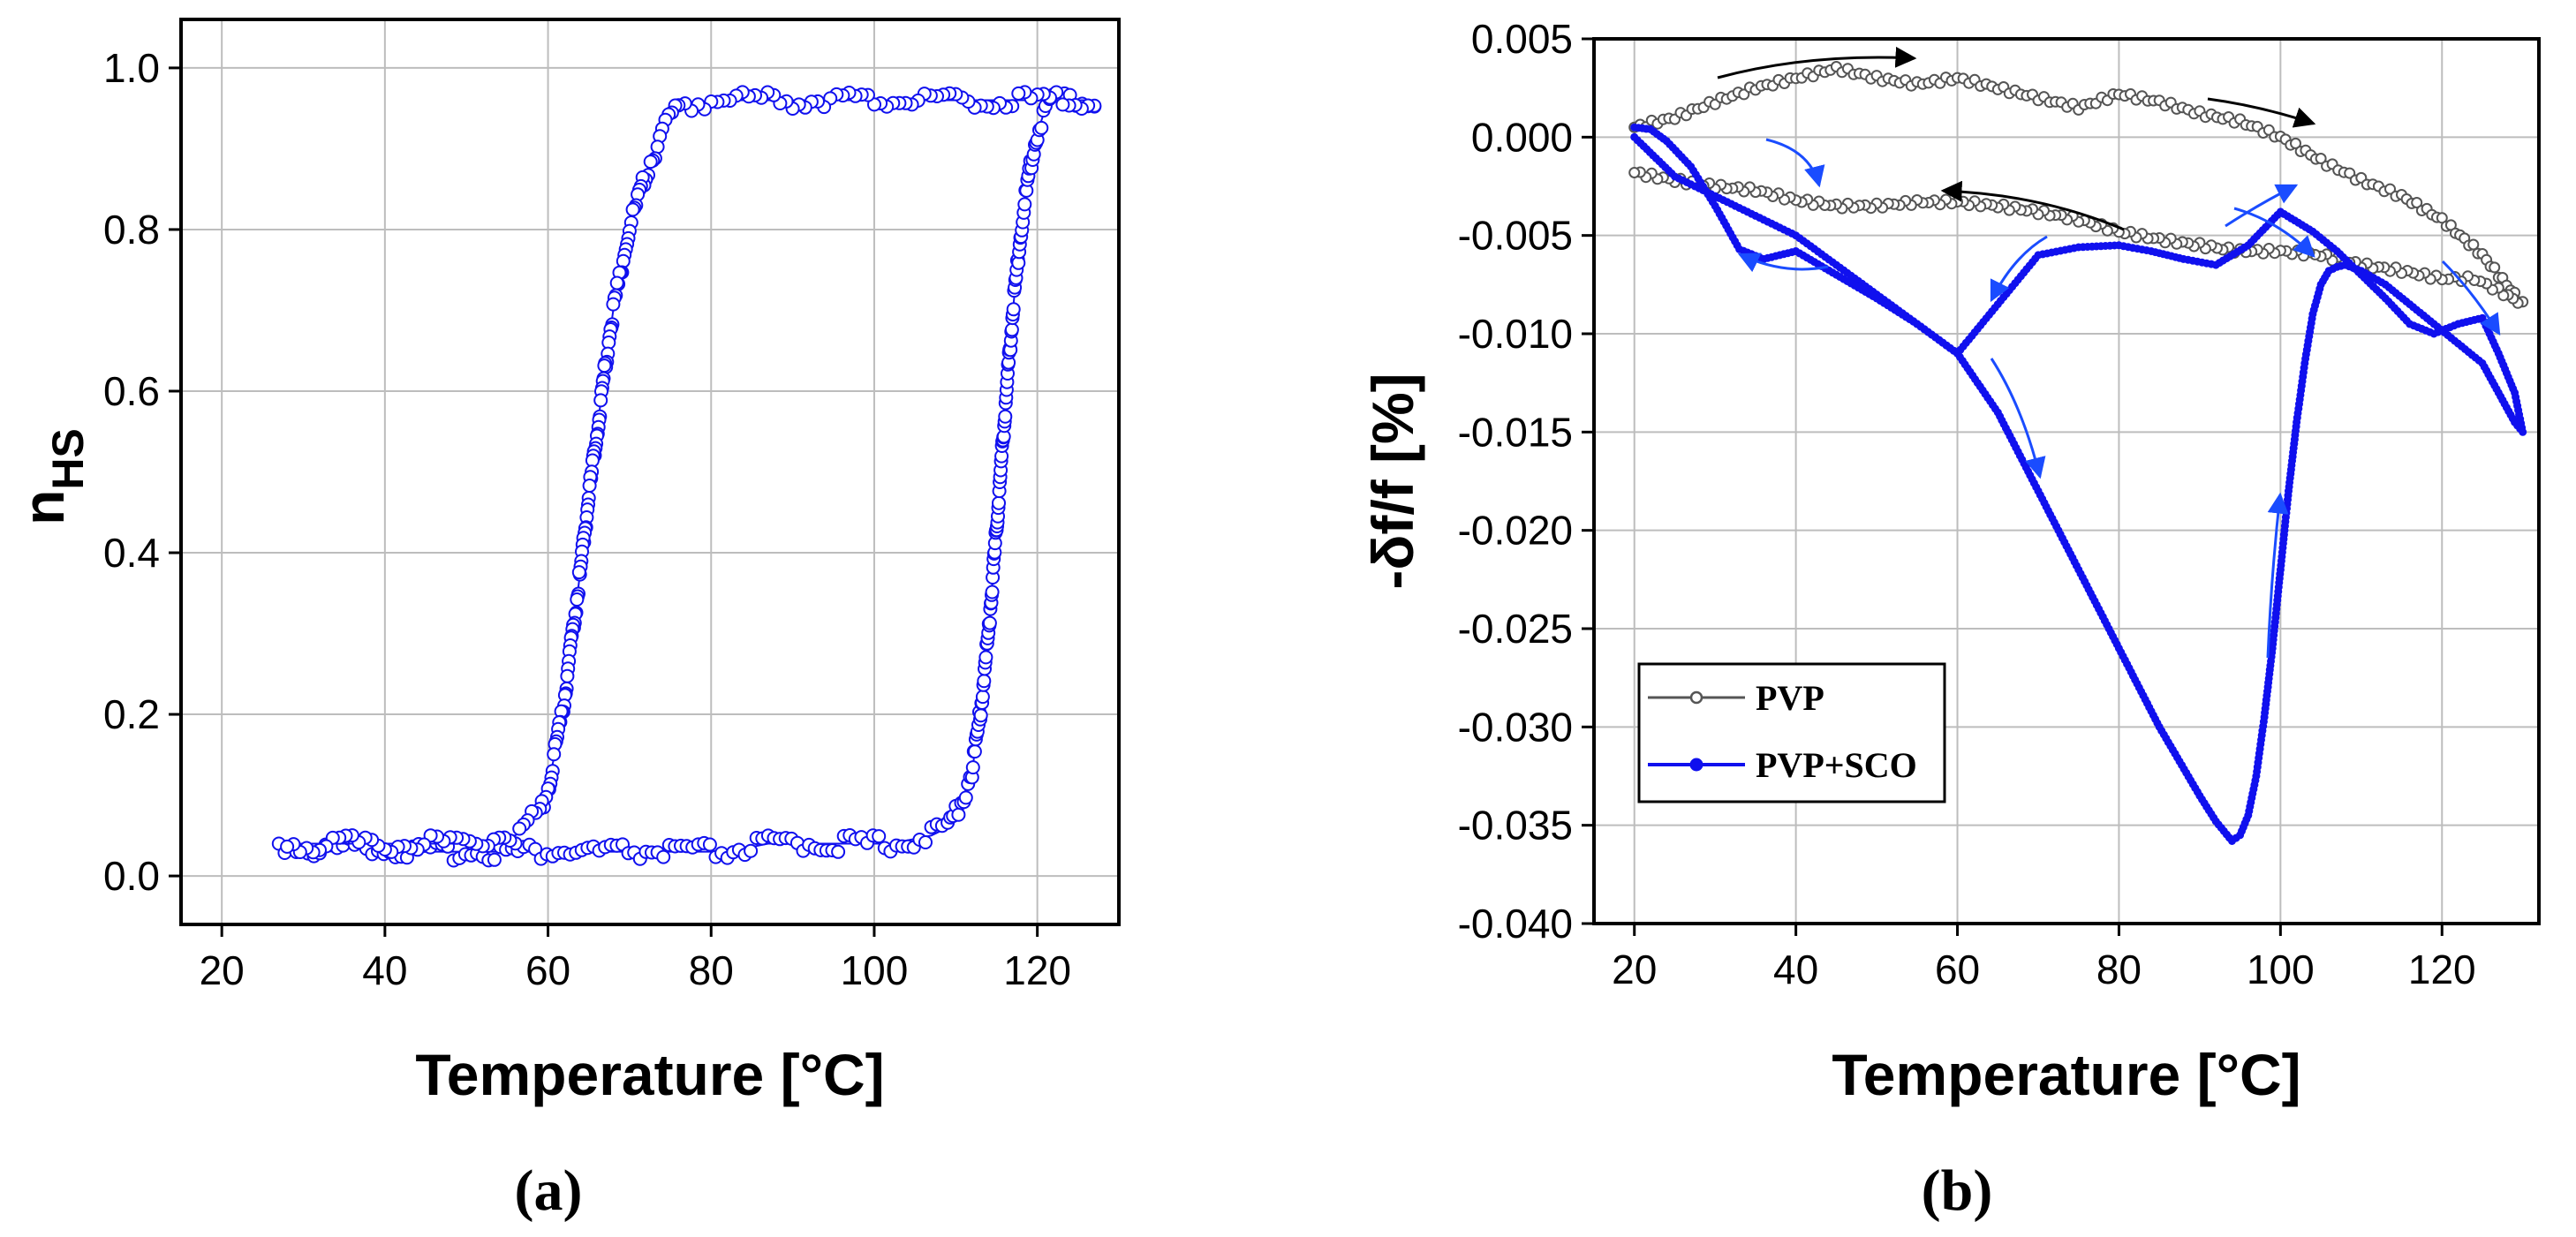  Describe the element at coordinates (1696, 765) in the screenshot. I see `legend-pvpsco-marker` at that location.